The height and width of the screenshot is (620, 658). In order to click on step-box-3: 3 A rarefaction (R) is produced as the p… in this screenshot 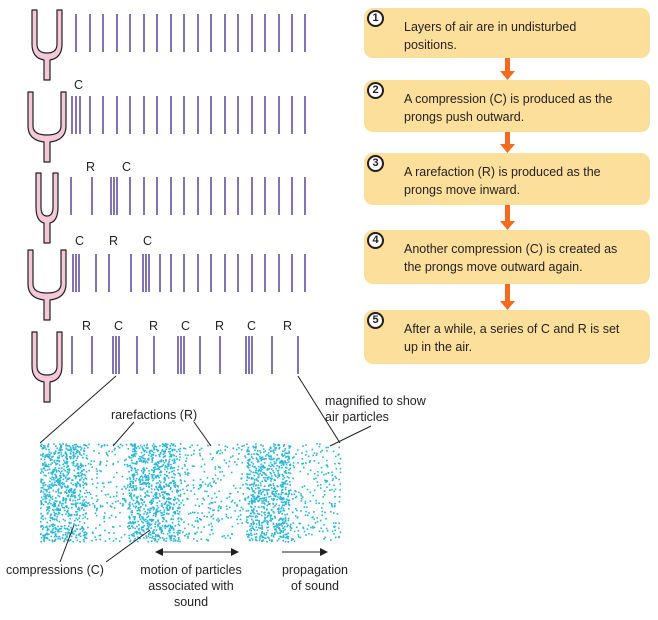, I will do `click(507, 179)`.